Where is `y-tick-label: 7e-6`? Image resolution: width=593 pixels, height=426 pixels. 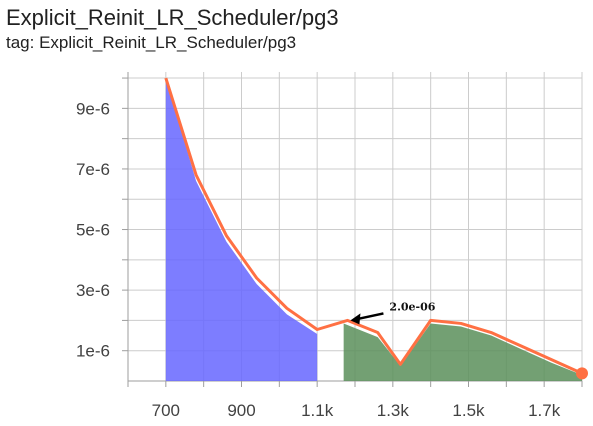 y-tick-label: 7e-6 is located at coordinates (93, 169).